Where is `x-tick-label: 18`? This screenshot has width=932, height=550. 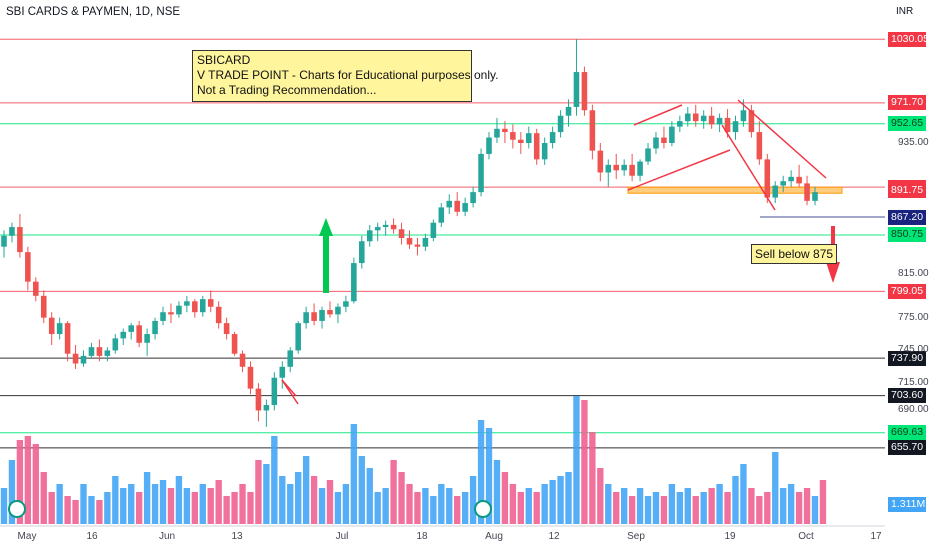 x-tick-label: 18 is located at coordinates (422, 536).